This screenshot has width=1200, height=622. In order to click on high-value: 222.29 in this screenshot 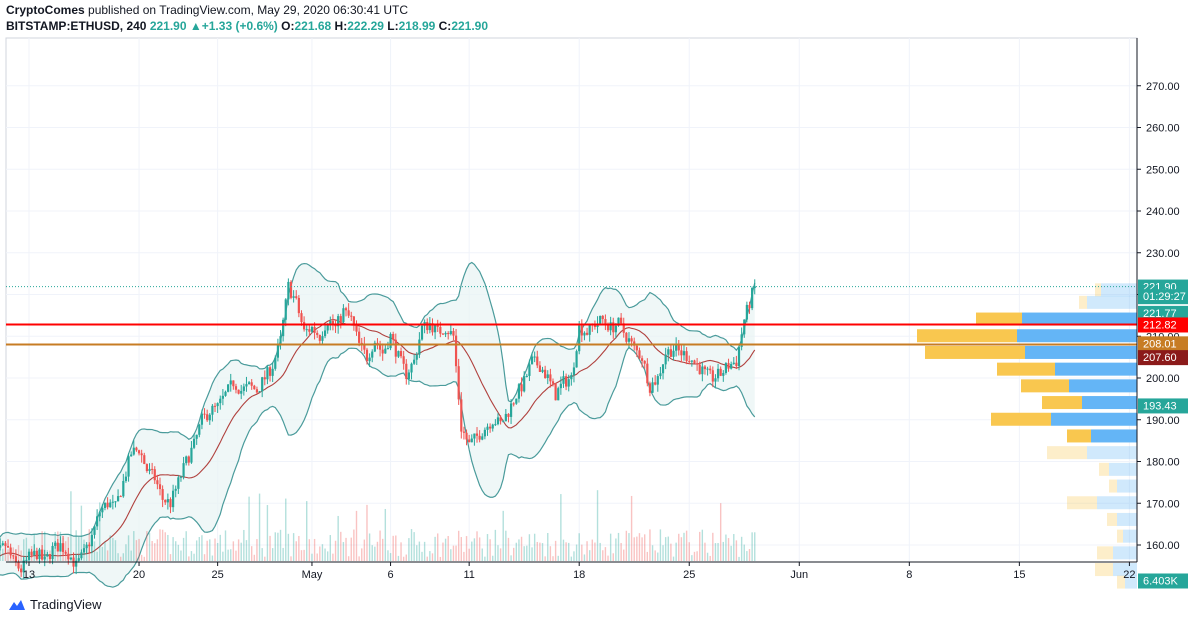, I will do `click(365, 26)`.